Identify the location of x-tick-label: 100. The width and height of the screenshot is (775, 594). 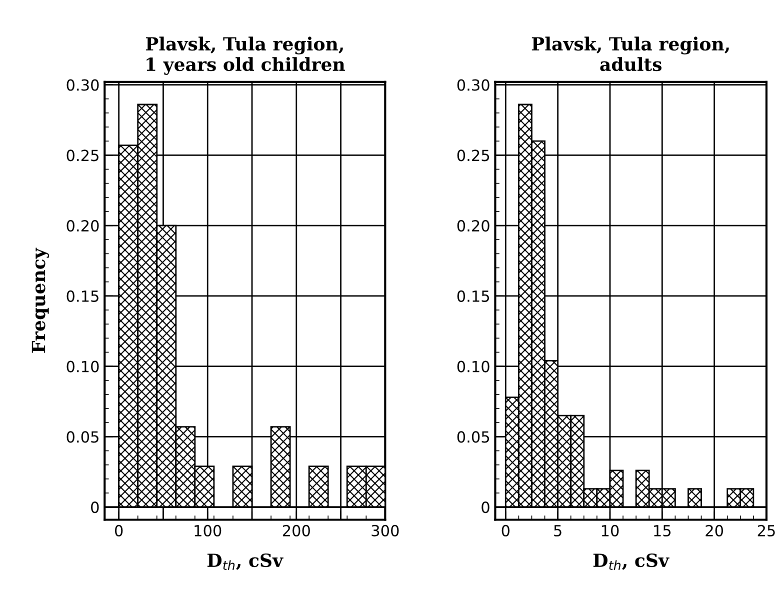
(208, 530).